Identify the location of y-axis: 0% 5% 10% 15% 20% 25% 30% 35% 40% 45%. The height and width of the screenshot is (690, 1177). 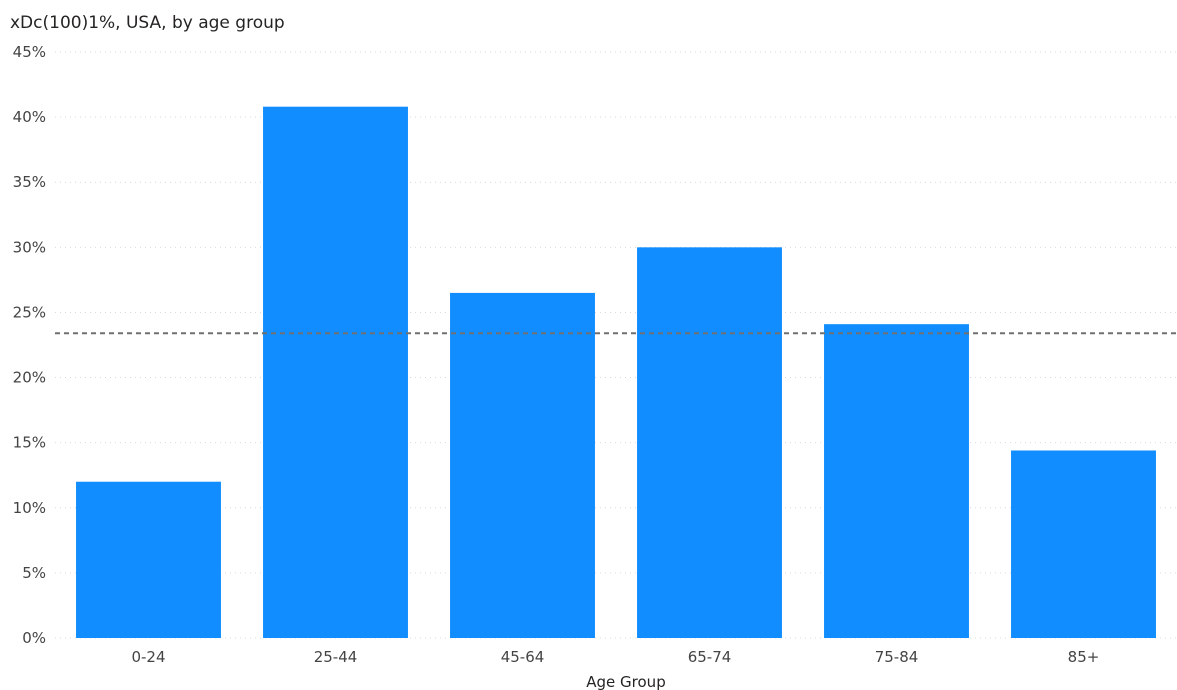
(29, 345).